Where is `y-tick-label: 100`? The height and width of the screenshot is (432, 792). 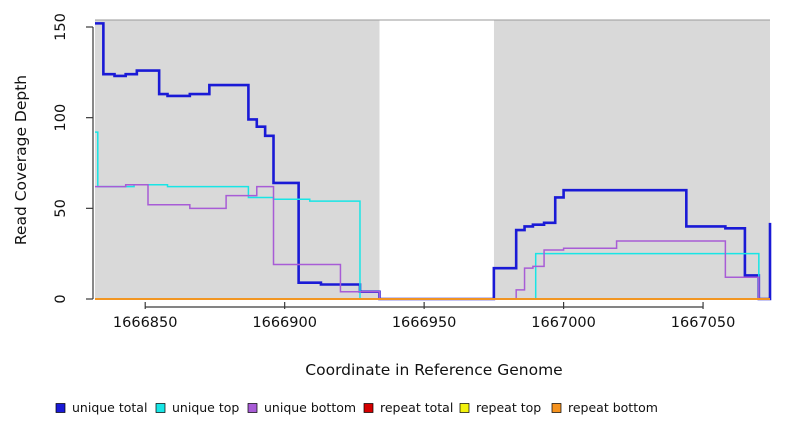 y-tick-label: 100 is located at coordinates (61, 118).